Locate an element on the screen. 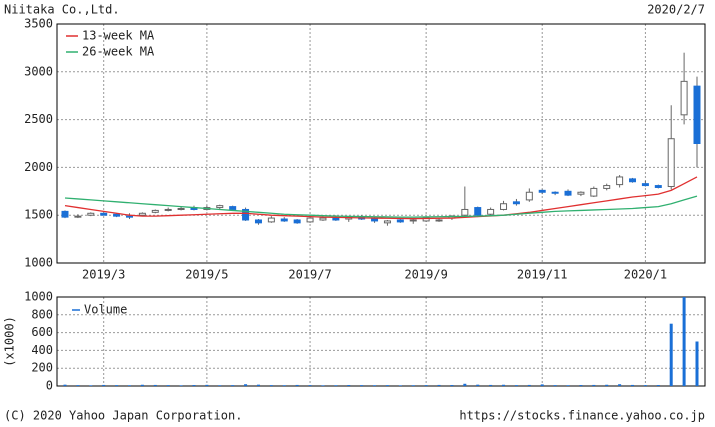 The height and width of the screenshot is (427, 715). x-tick-label: 2020/1 is located at coordinates (645, 275).